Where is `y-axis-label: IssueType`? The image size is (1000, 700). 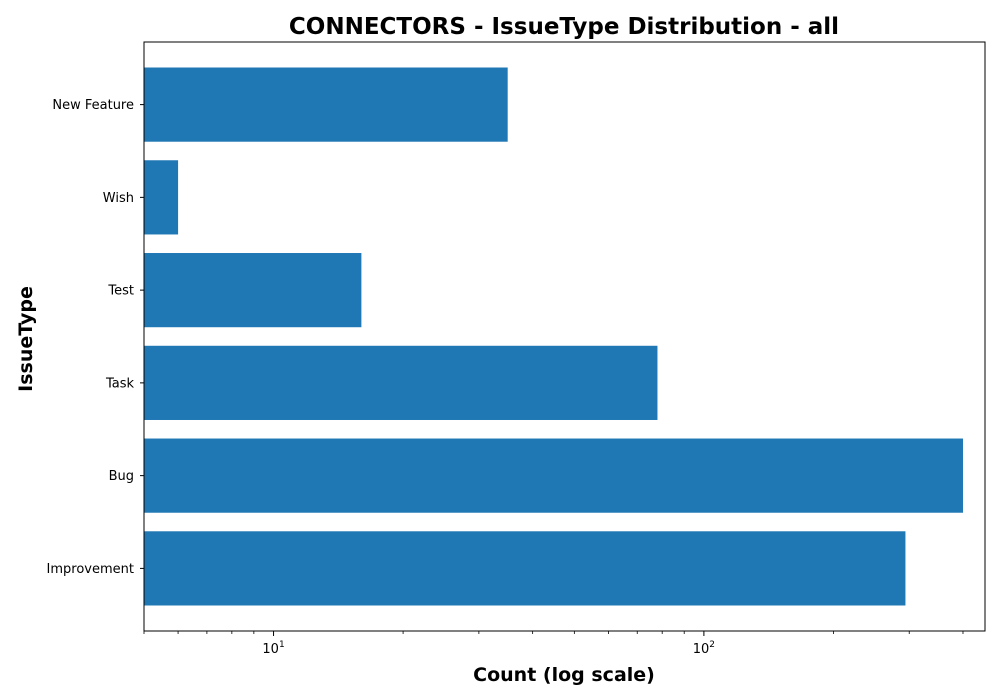
y-axis-label: IssueType is located at coordinates (26, 339).